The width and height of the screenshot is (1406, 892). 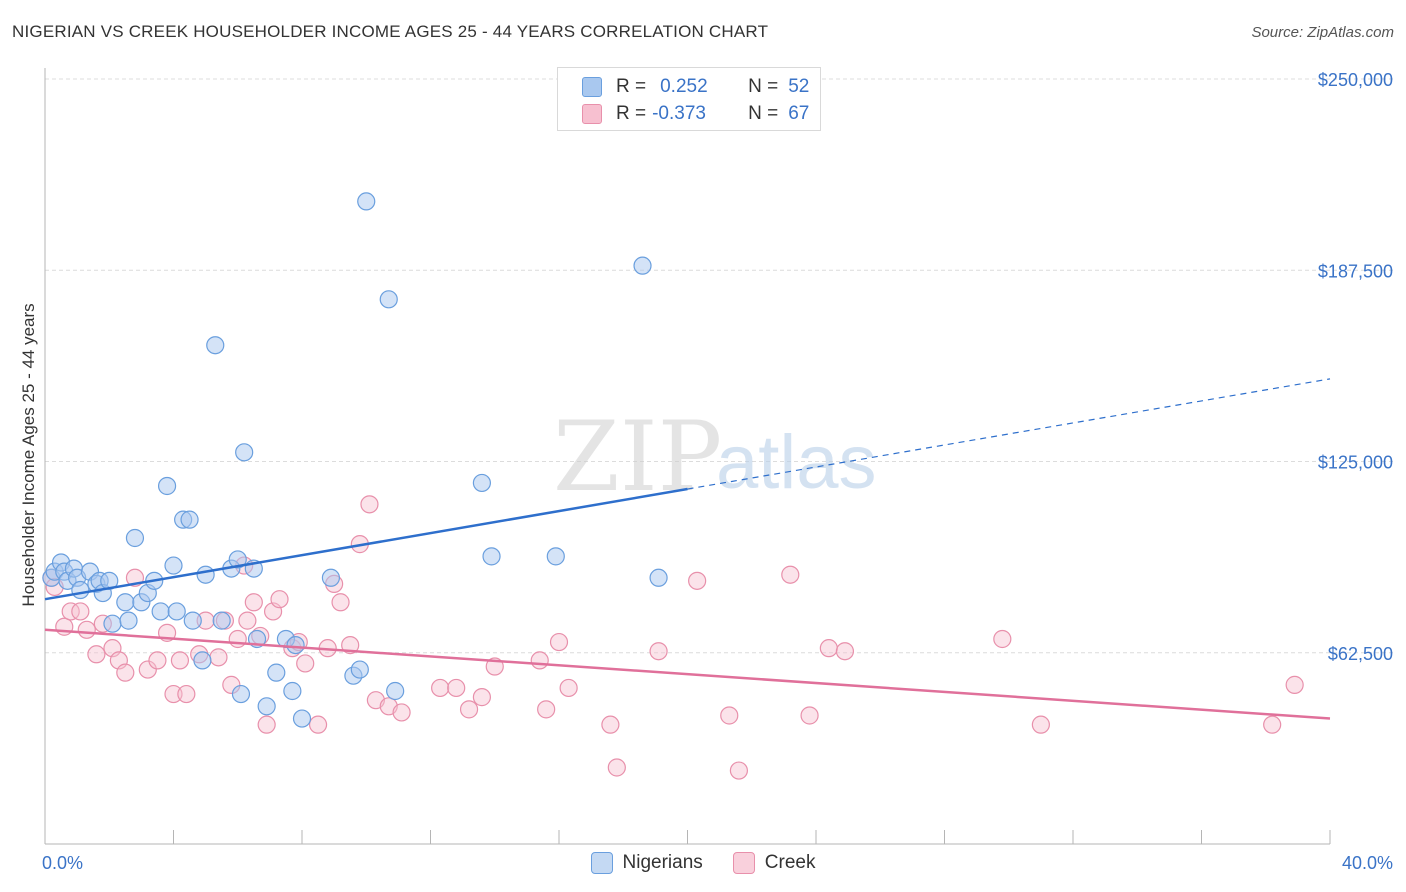 What do you see at coordinates (62, 863) in the screenshot?
I see `x-tick-label-min: 0.0%` at bounding box center [62, 863].